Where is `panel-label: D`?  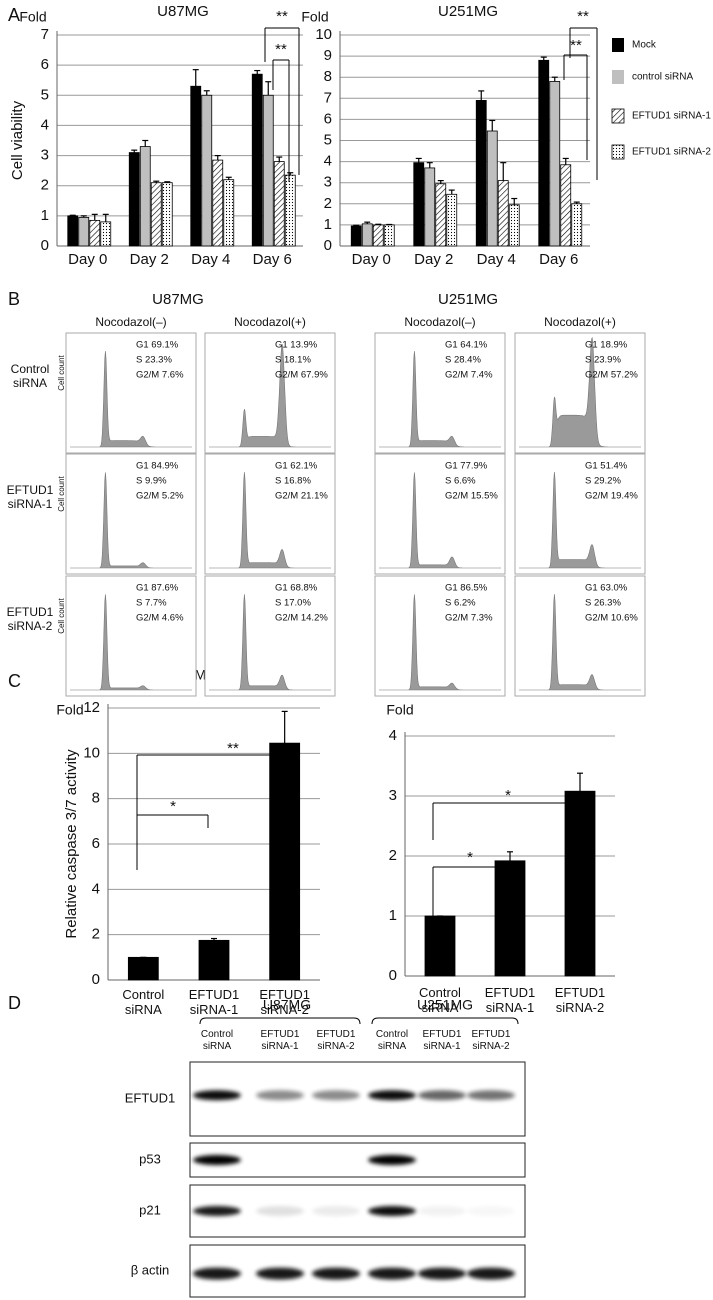 panel-label: D is located at coordinates (14, 1003).